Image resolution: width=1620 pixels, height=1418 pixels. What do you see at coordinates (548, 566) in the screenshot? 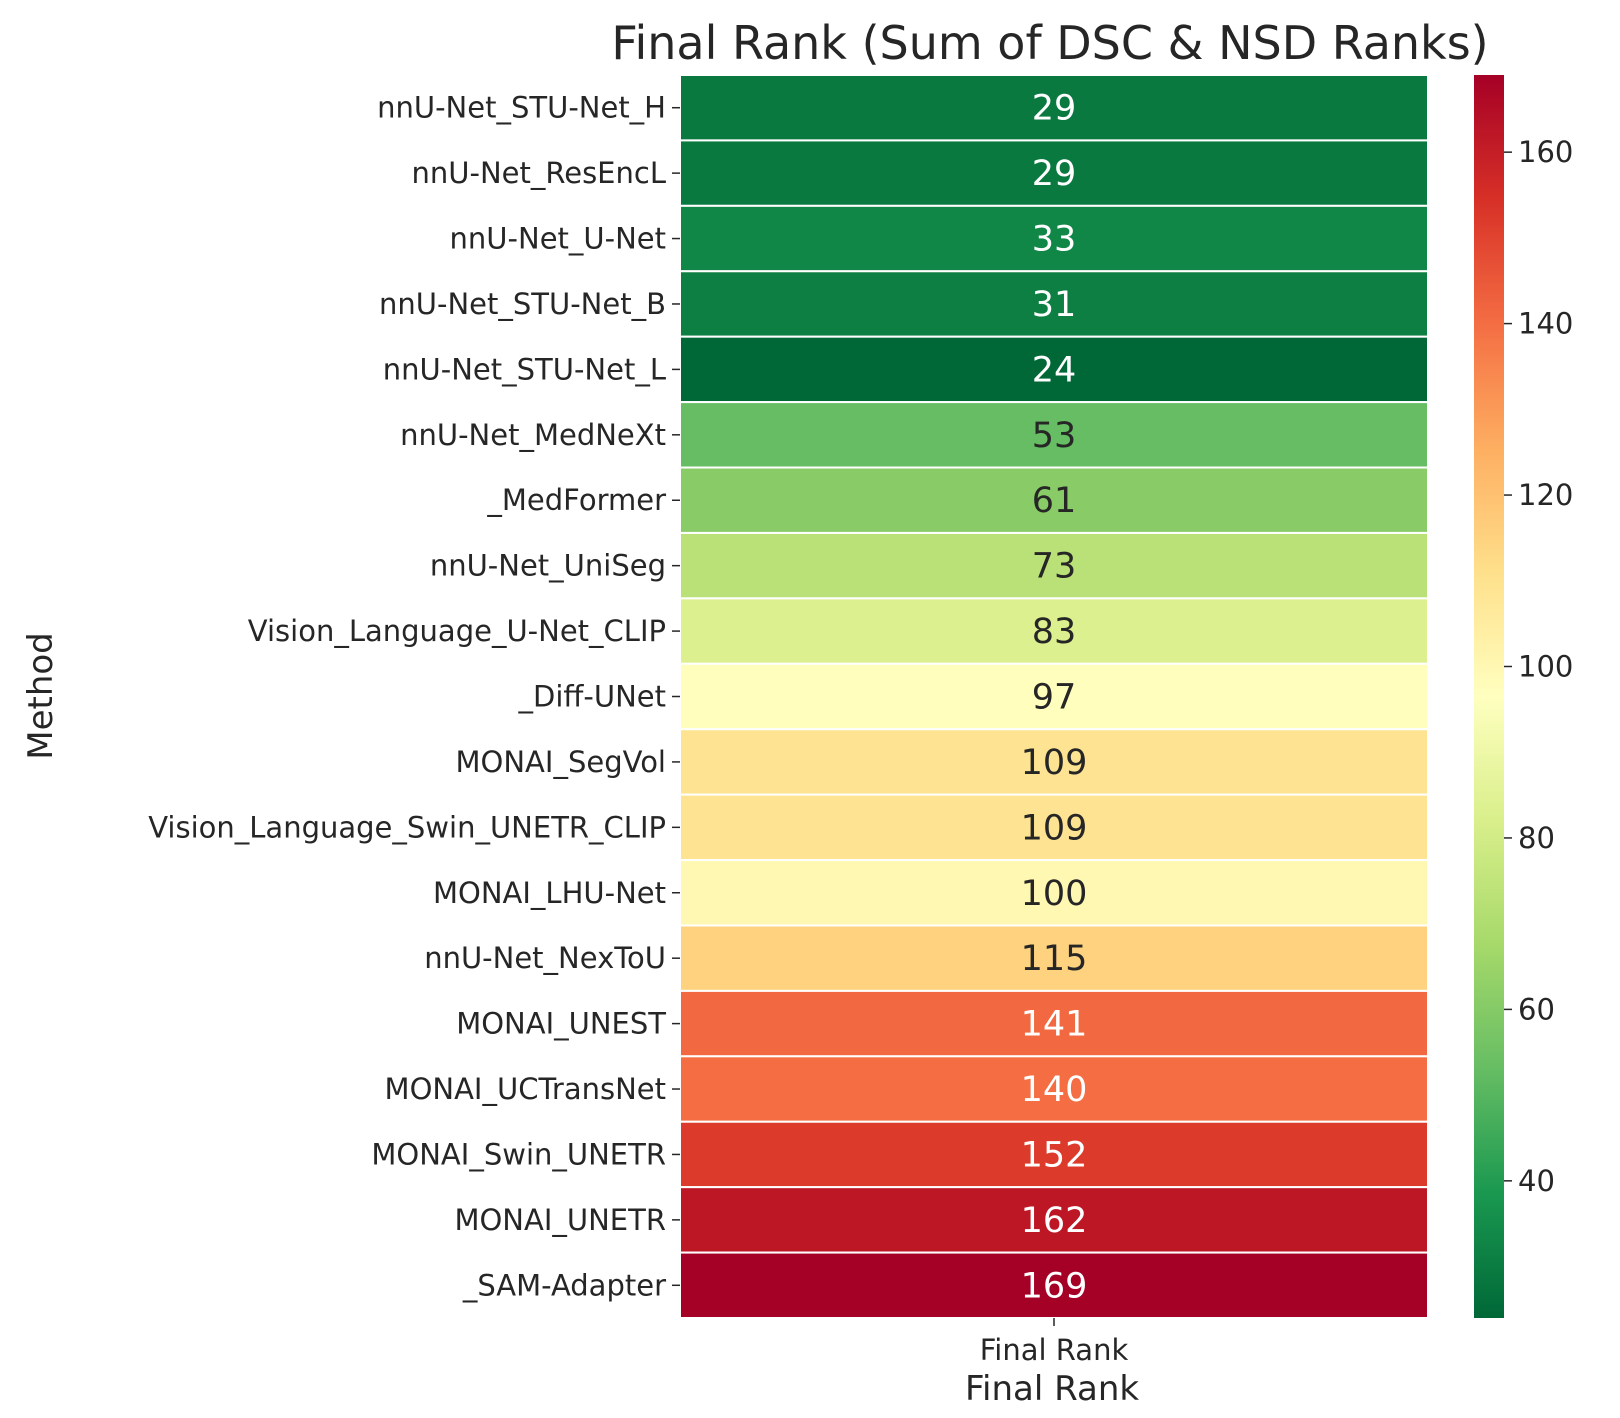
I see `y-tick-label: nnU-Net_UniSeg` at bounding box center [548, 566].